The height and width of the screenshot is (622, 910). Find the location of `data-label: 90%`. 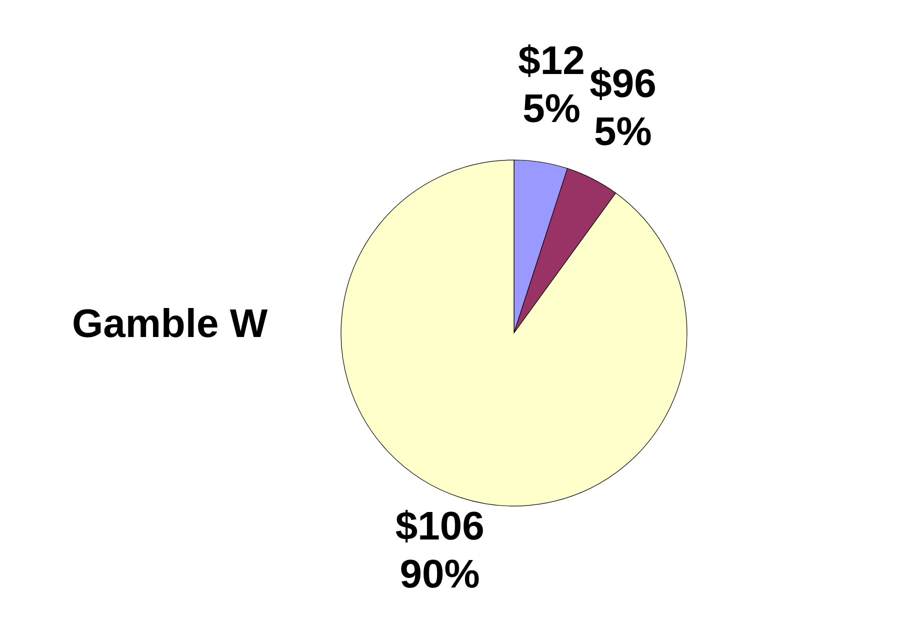

data-label: 90% is located at coordinates (440, 574).